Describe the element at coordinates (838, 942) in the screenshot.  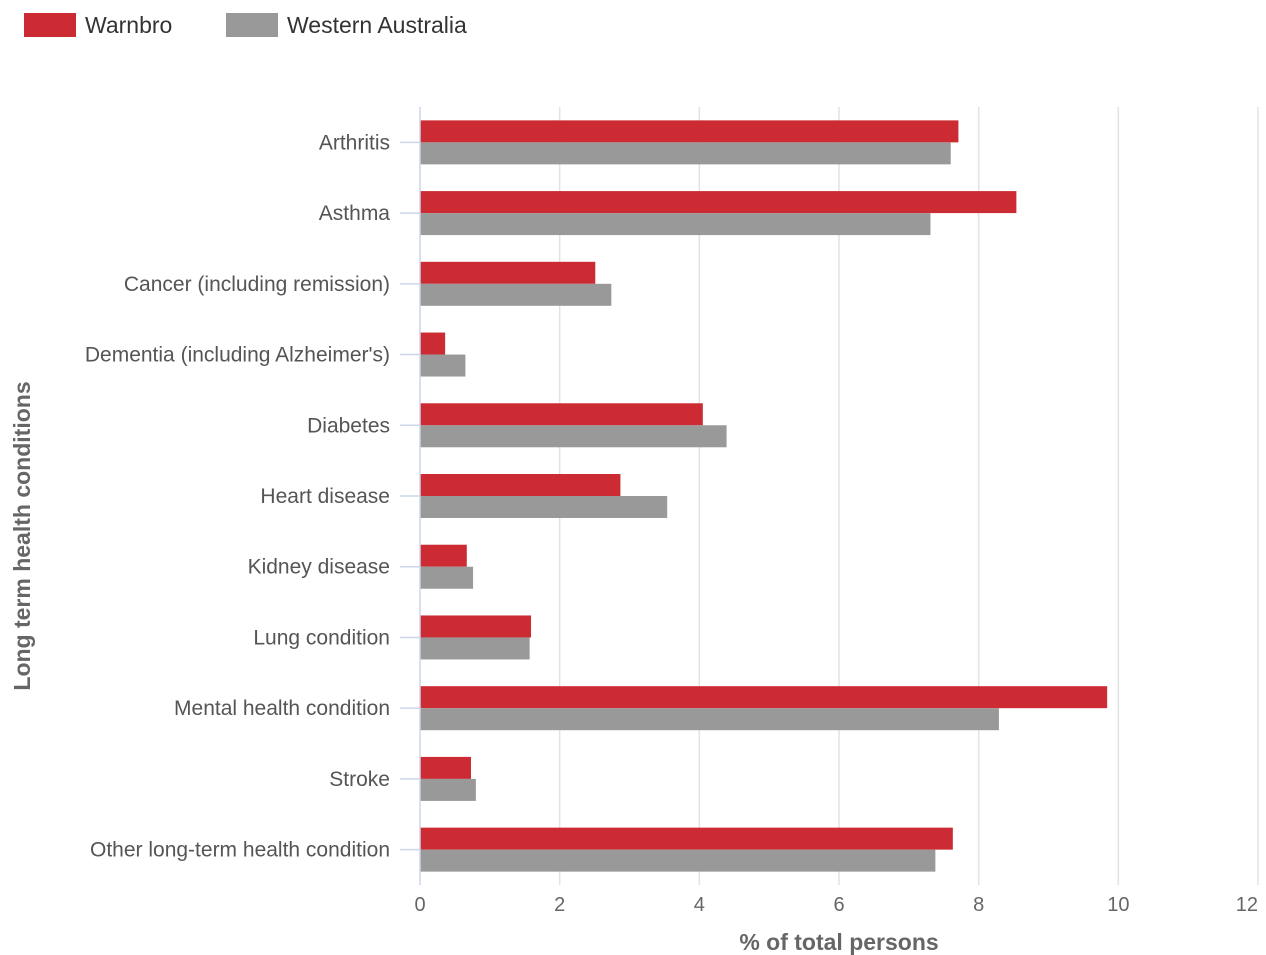
I see `x-axis-title: % of total persons` at that location.